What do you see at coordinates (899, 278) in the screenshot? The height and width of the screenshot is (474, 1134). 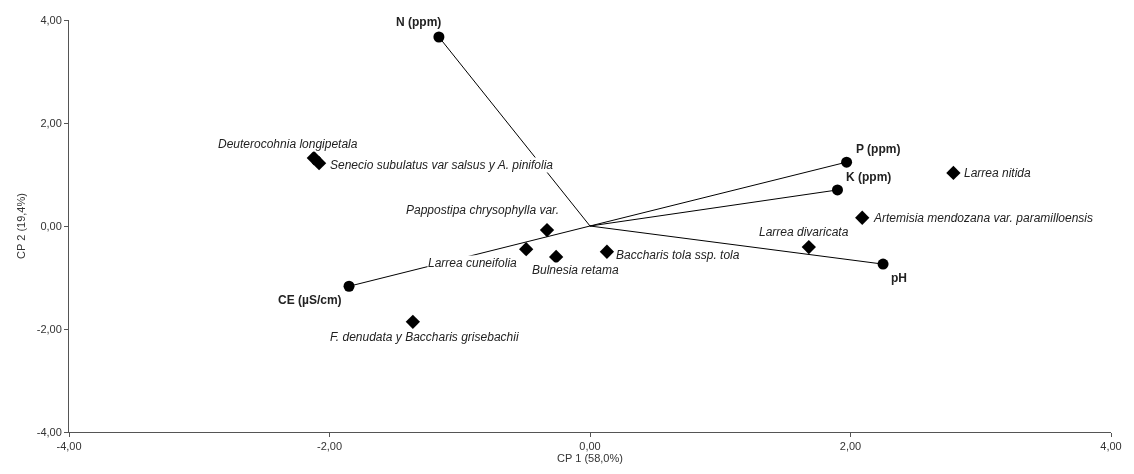 I see `annotation: pH` at bounding box center [899, 278].